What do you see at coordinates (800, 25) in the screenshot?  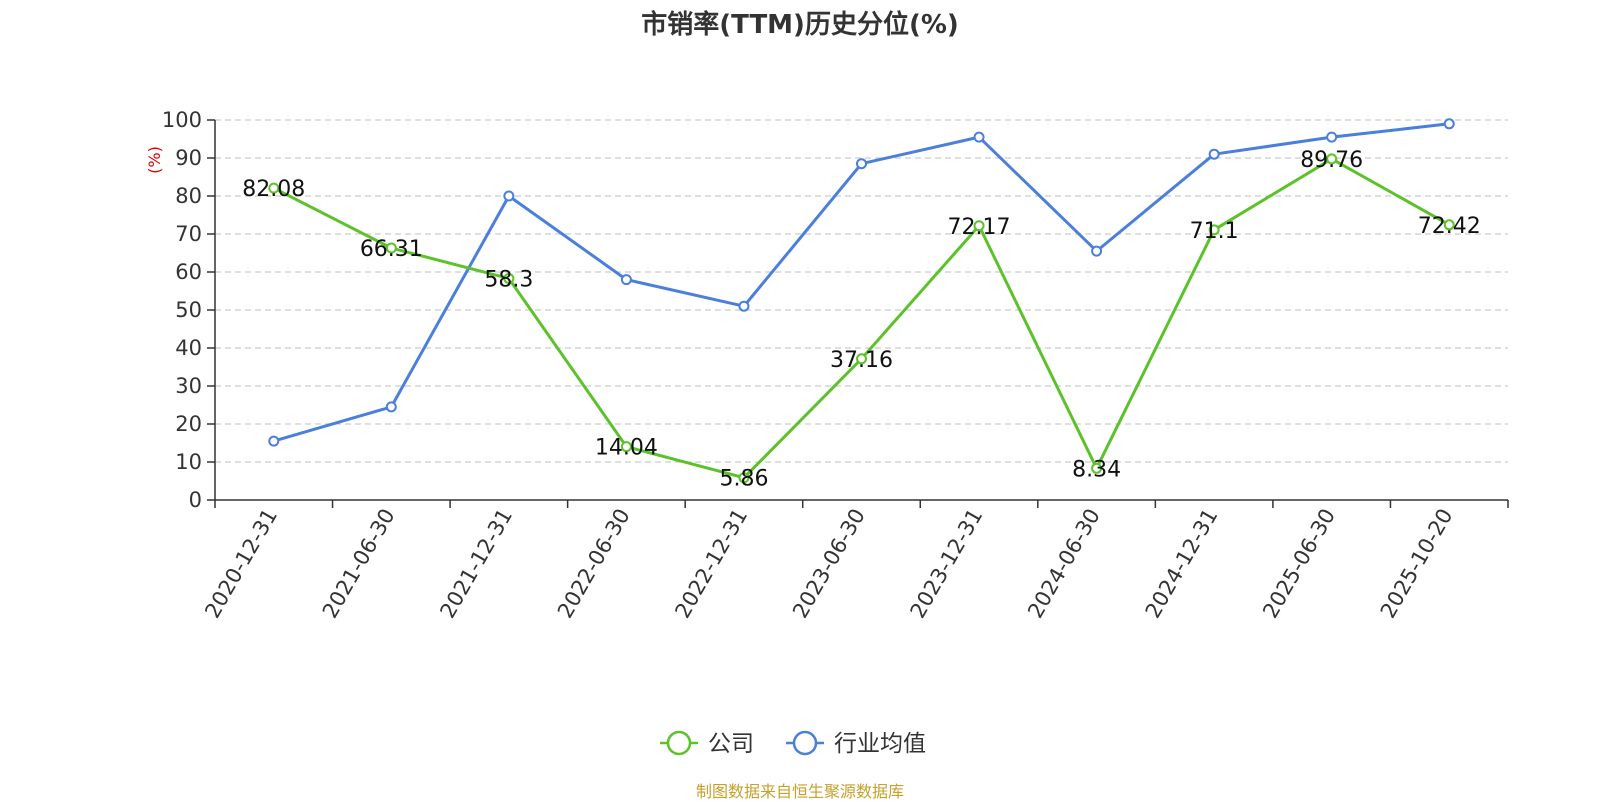 I see `chart-title: 市销率(TTM)历史分位(%)` at bounding box center [800, 25].